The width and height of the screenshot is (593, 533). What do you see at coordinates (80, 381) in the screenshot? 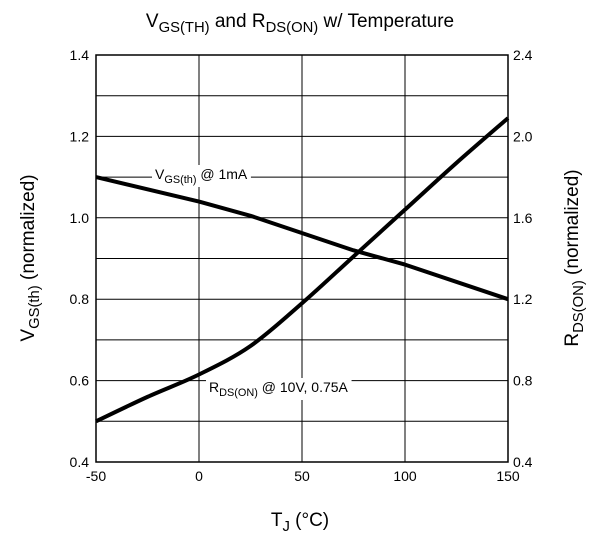
I see `y-left-tick-label: 0.6` at bounding box center [80, 381].